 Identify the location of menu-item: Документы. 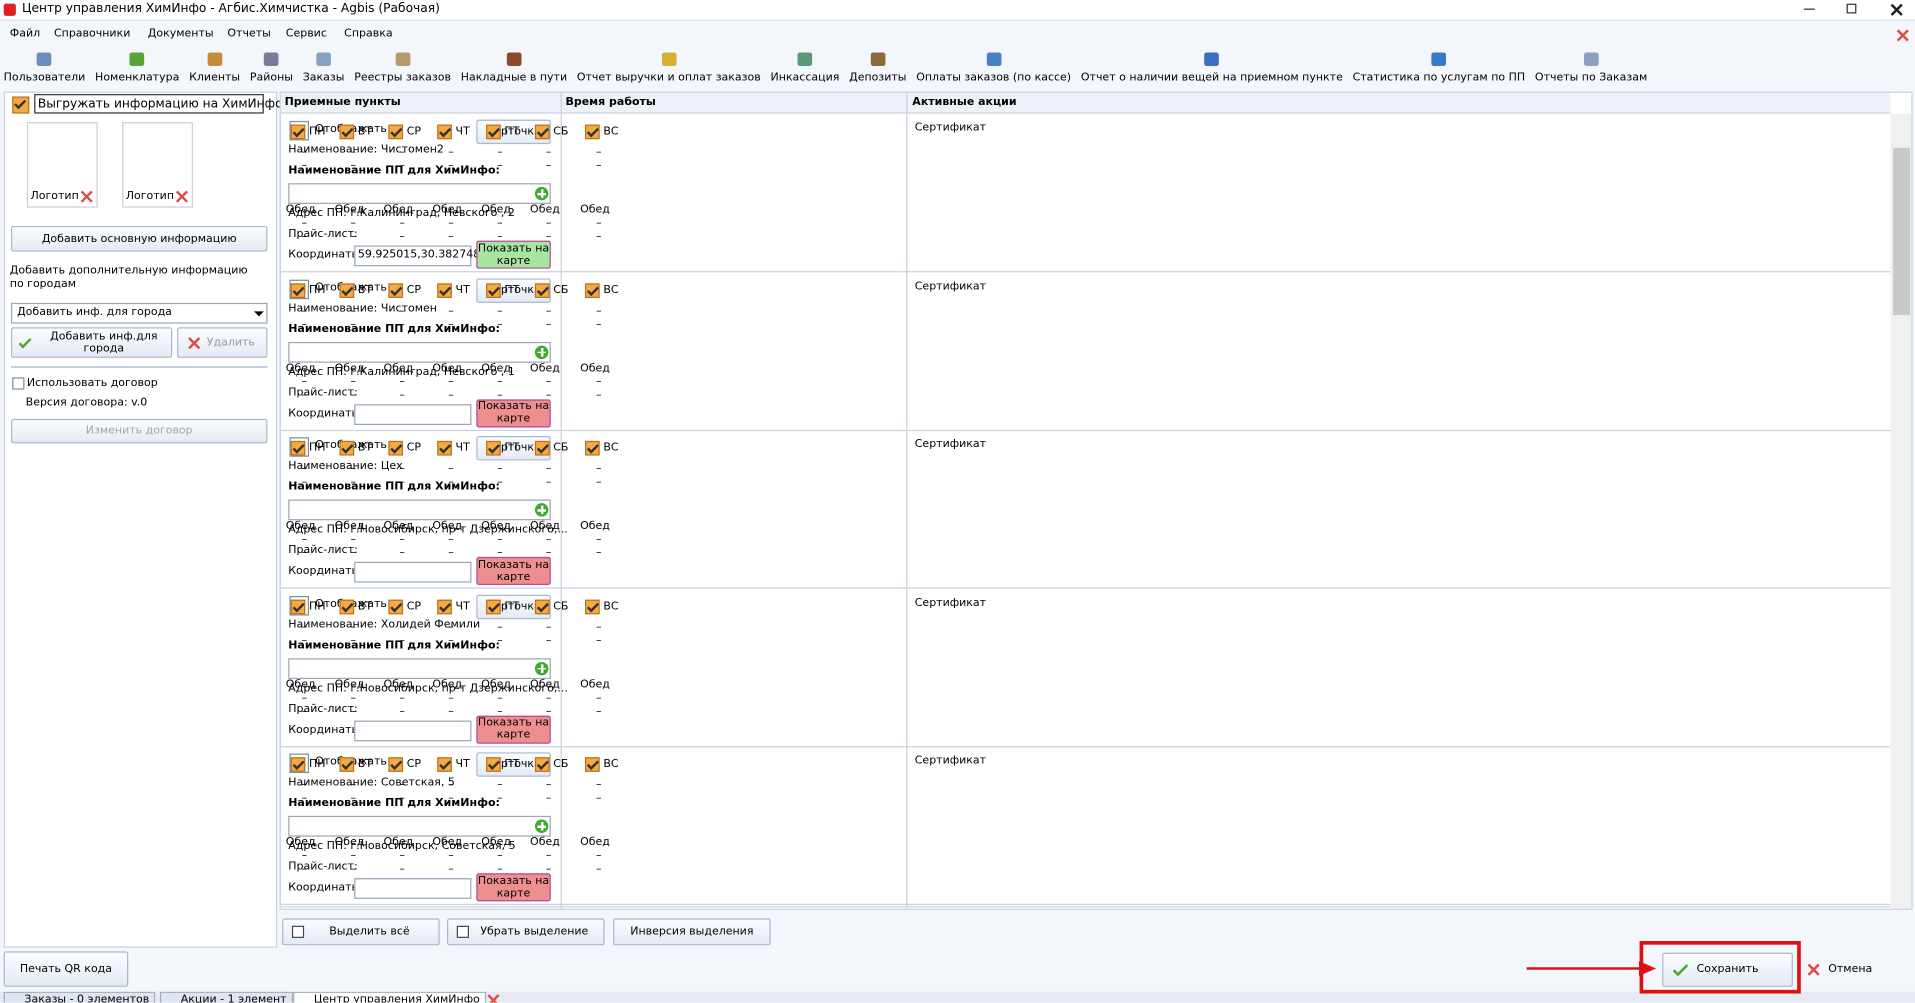
(180, 34).